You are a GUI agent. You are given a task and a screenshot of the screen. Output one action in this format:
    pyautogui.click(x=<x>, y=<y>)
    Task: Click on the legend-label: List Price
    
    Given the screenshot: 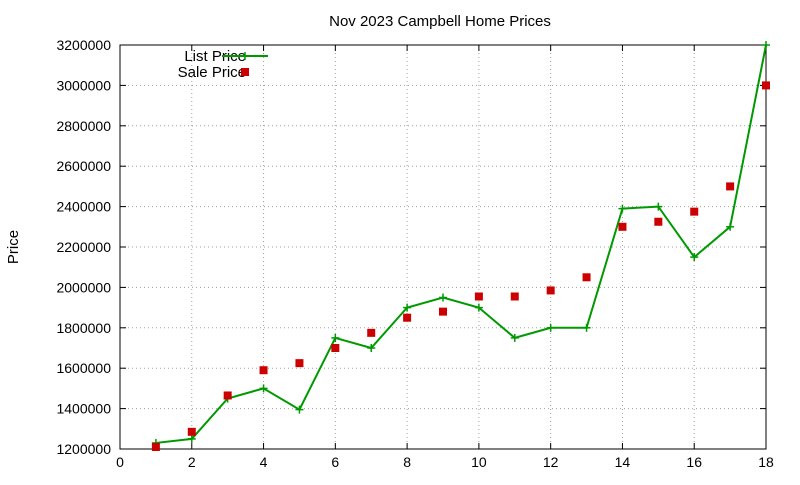 What is the action you would take?
    pyautogui.click(x=215, y=56)
    